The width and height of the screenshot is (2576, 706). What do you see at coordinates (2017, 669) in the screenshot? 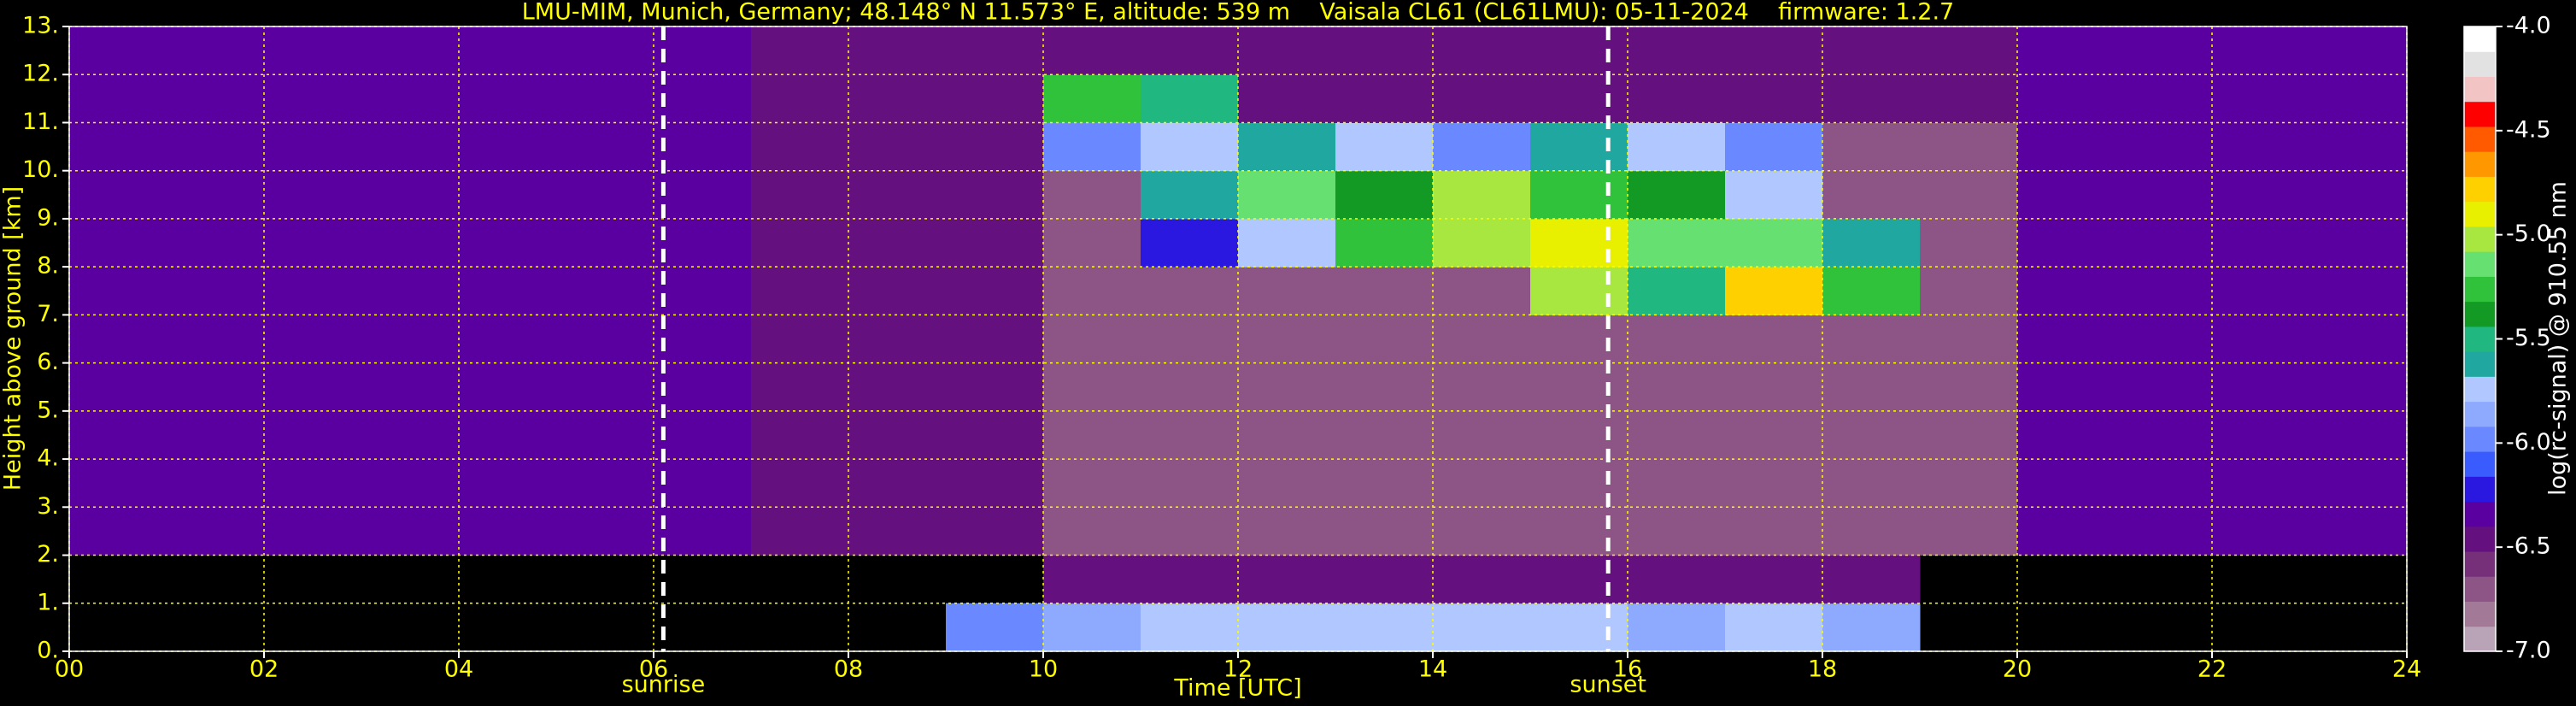
I see `x-tick-label: 20` at bounding box center [2017, 669].